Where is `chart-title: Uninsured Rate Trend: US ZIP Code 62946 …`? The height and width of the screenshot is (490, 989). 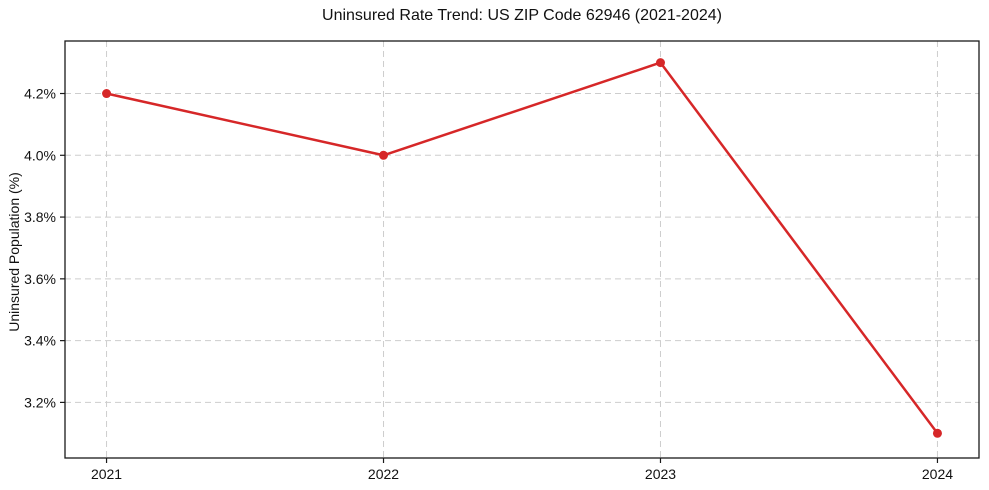
chart-title: Uninsured Rate Trend: US ZIP Code 62946 … is located at coordinates (522, 15).